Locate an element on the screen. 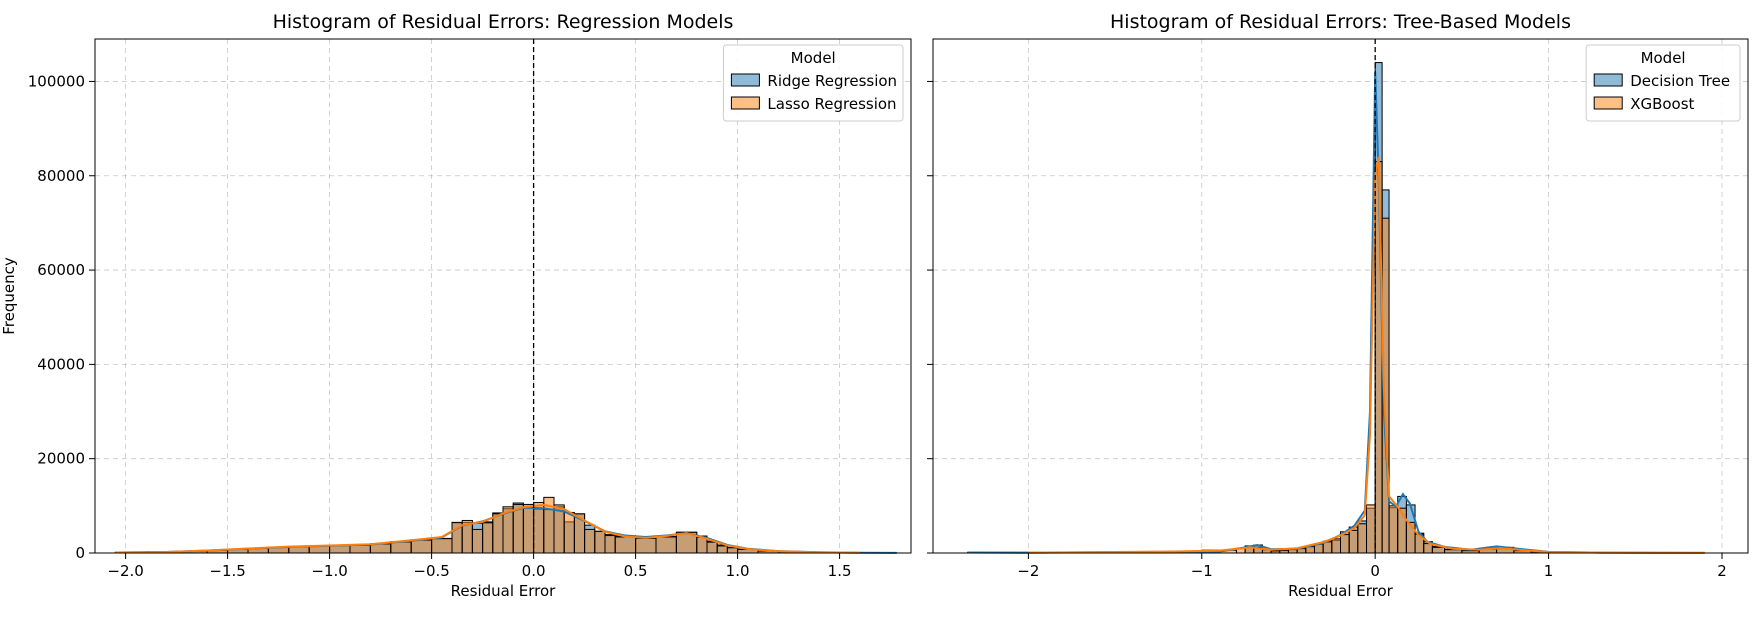 This screenshot has width=1758, height=626. x-tick-label: 0.0 is located at coordinates (534, 571).